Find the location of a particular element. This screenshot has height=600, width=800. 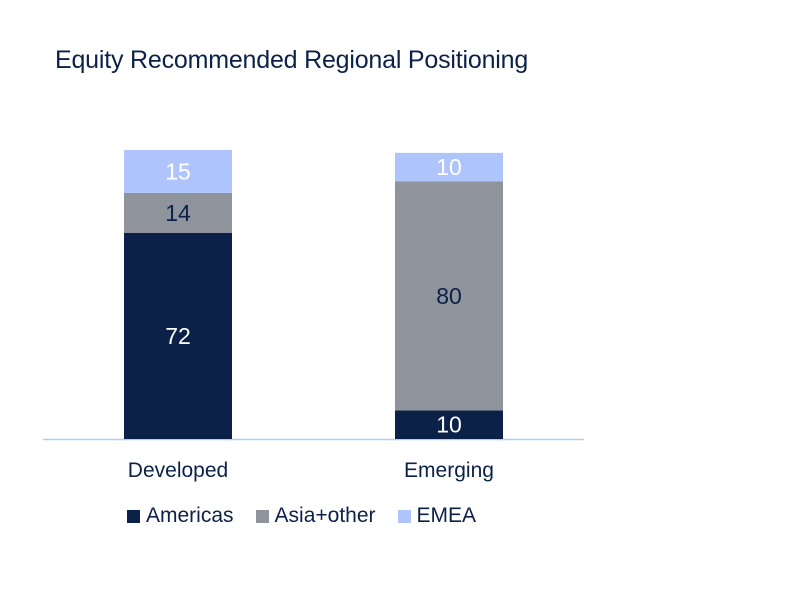

data-label-emerging-emea: 10 is located at coordinates (449, 167).